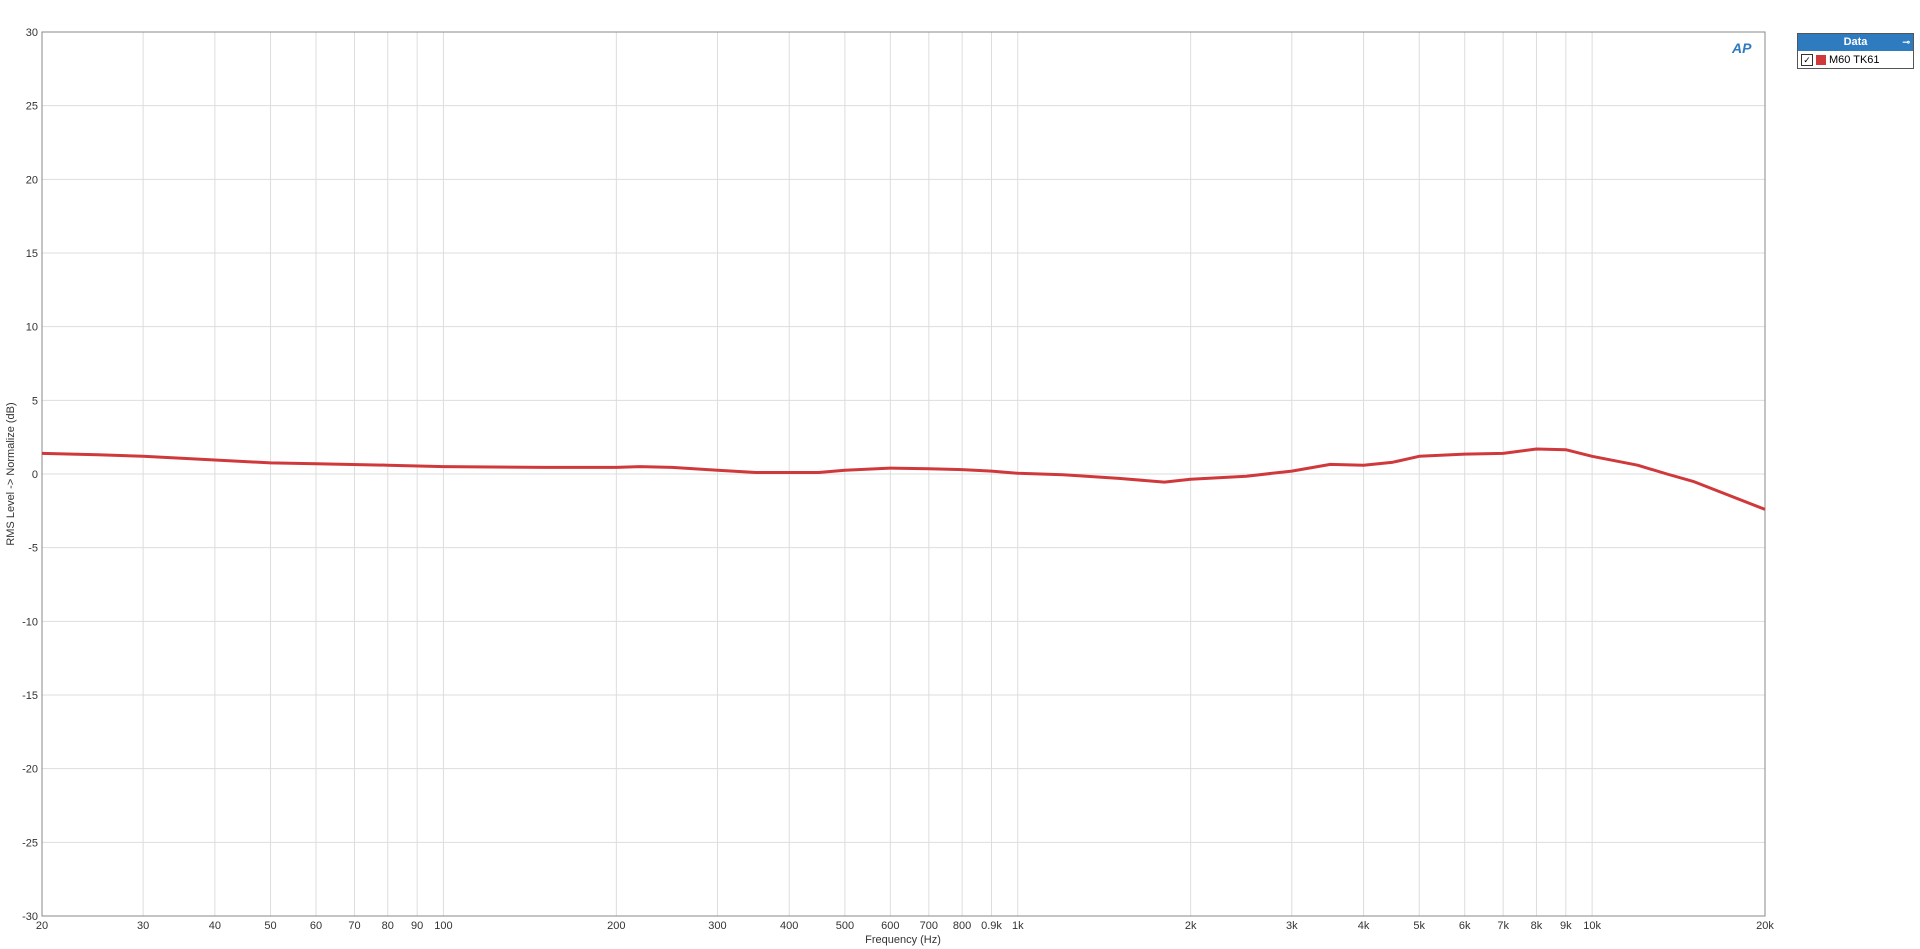  What do you see at coordinates (1566, 926) in the screenshot?
I see `x-tick-label: 9k` at bounding box center [1566, 926].